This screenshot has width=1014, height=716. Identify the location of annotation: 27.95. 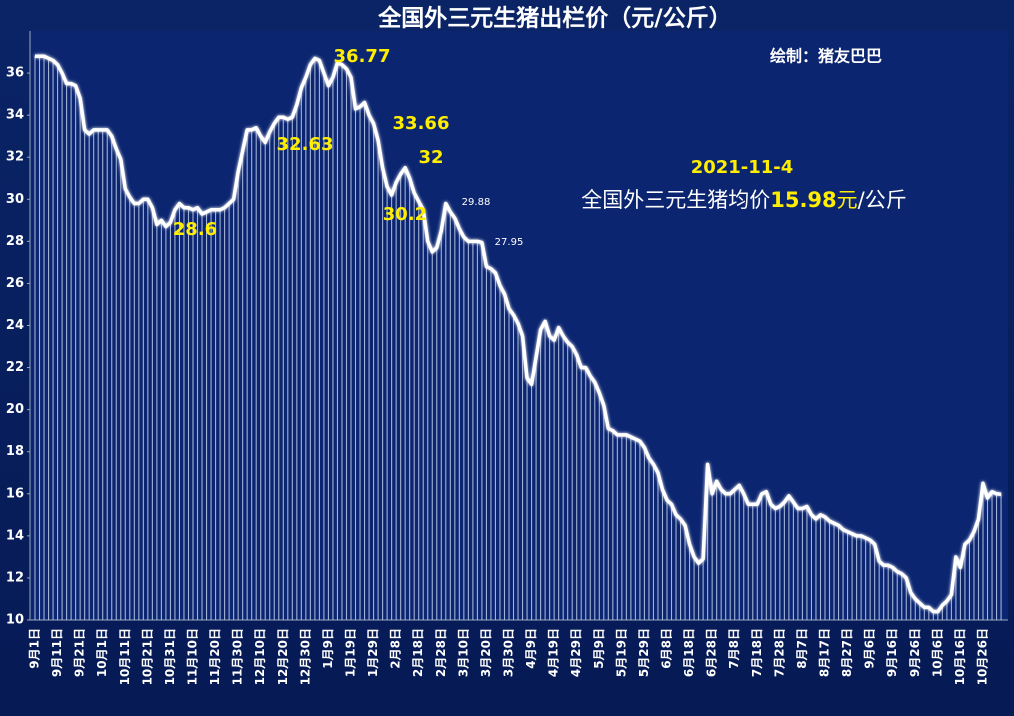
(509, 242).